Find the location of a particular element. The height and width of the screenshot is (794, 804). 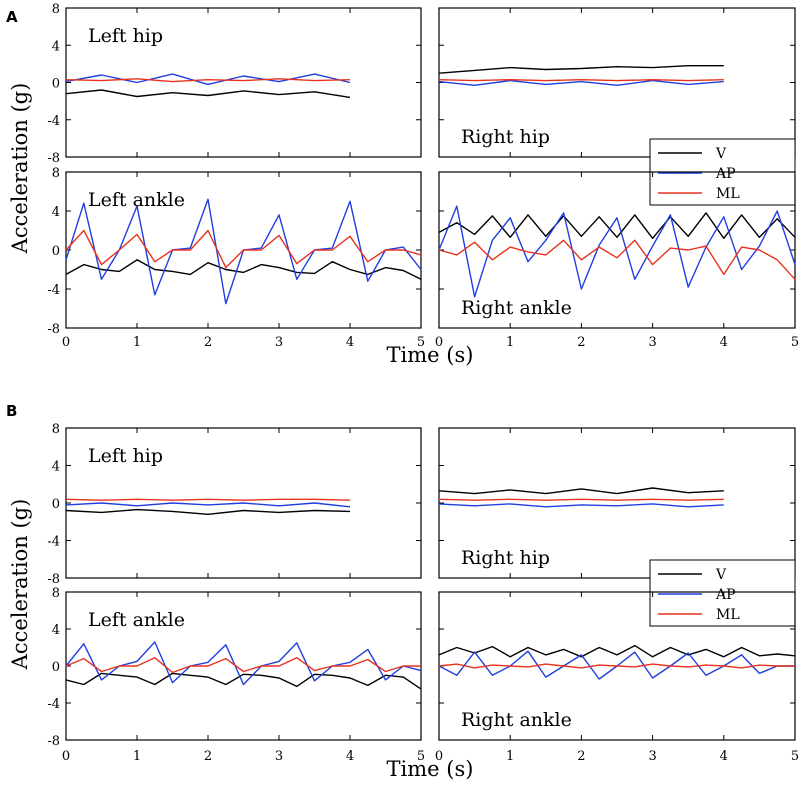

panel-letter-B: B is located at coordinates (11, 411).